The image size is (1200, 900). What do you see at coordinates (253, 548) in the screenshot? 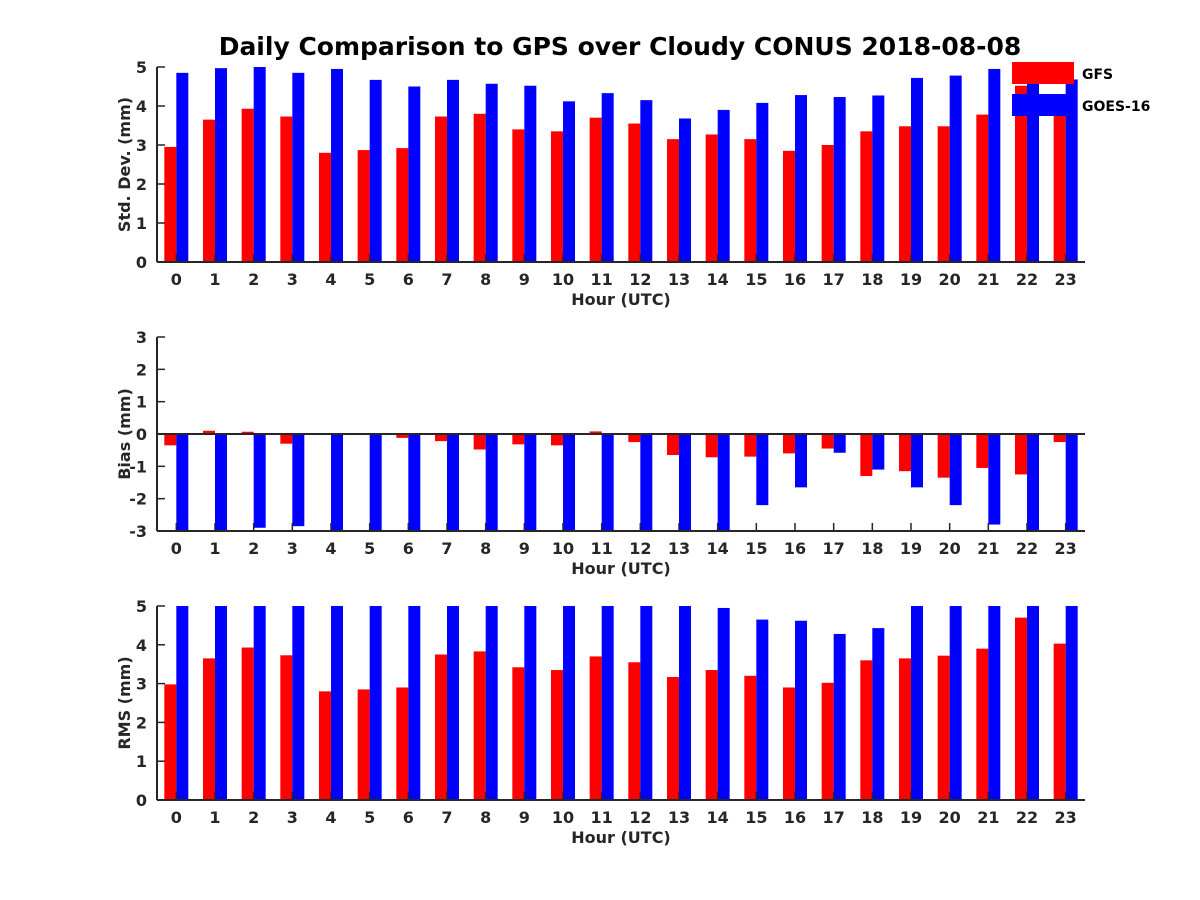
I see `x-tick-label-bias: 2` at bounding box center [253, 548].